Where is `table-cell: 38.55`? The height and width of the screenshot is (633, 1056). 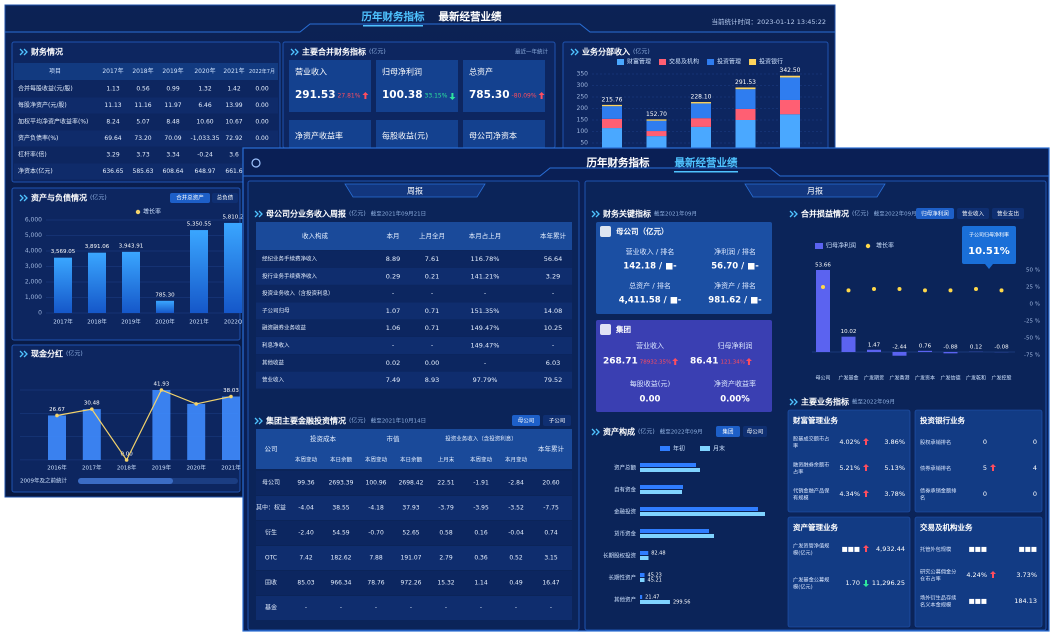
table-cell: 38.55 is located at coordinates (340, 508).